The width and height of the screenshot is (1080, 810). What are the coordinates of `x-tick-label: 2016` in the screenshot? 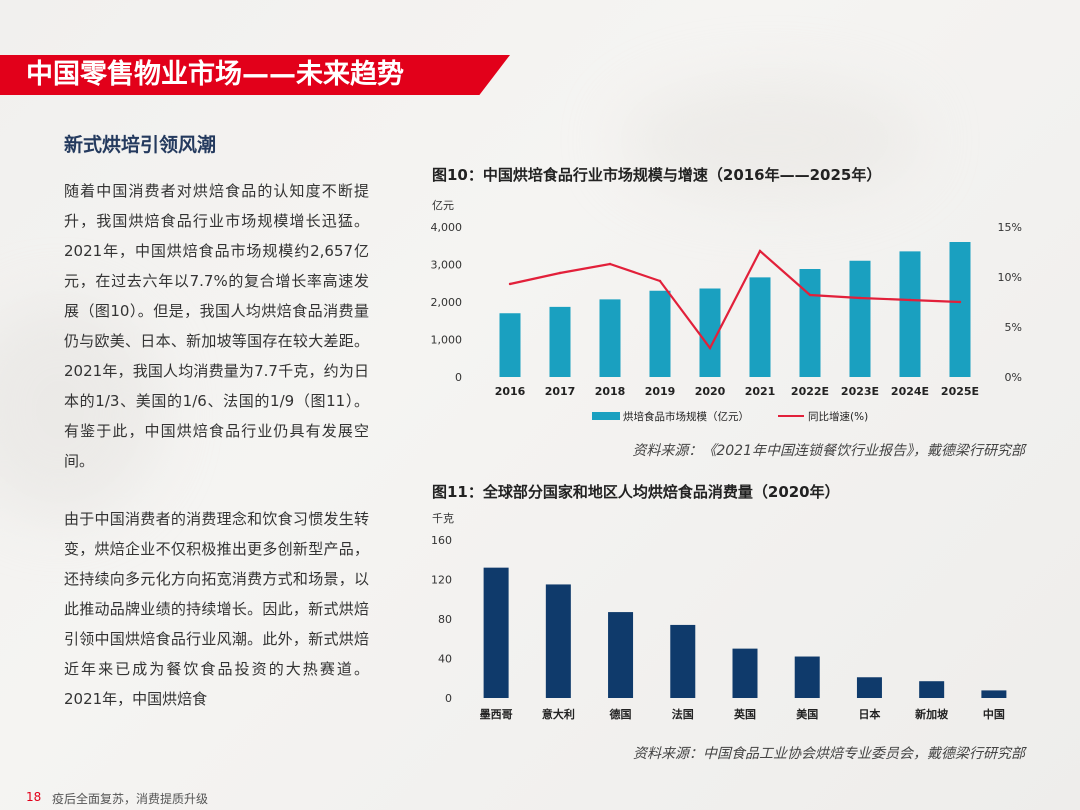 It's located at (510, 391).